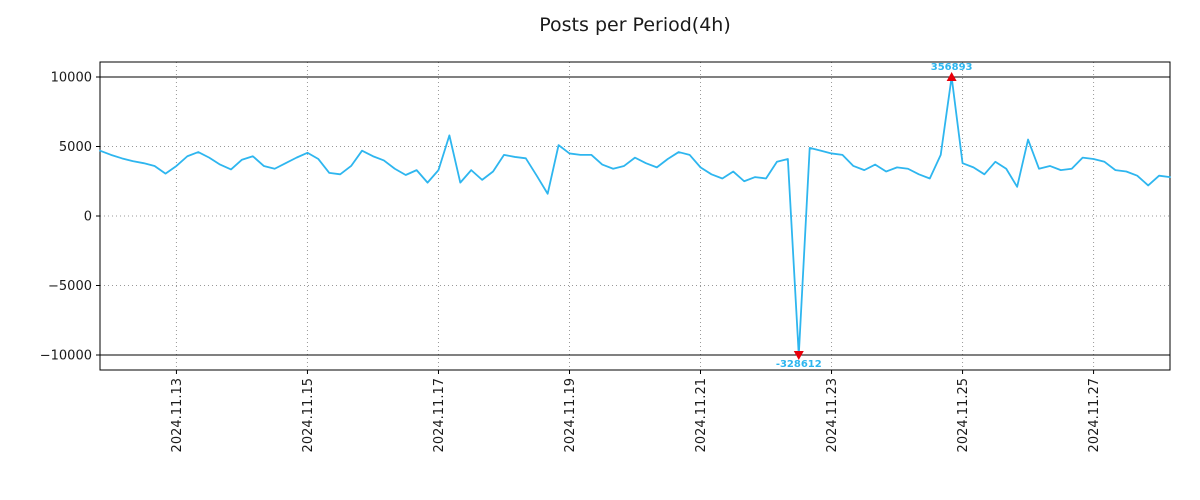 The height and width of the screenshot is (500, 1200). Describe the element at coordinates (88, 217) in the screenshot. I see `y-tick-label: 0` at that location.